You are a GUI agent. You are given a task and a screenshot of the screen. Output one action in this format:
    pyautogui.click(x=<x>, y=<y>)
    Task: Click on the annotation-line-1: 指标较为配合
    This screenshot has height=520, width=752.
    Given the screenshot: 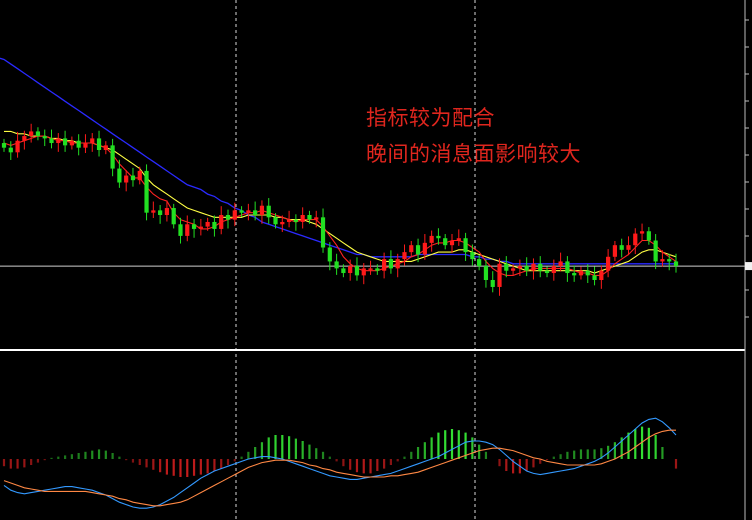 What is the action you would take?
    pyautogui.click(x=430, y=118)
    